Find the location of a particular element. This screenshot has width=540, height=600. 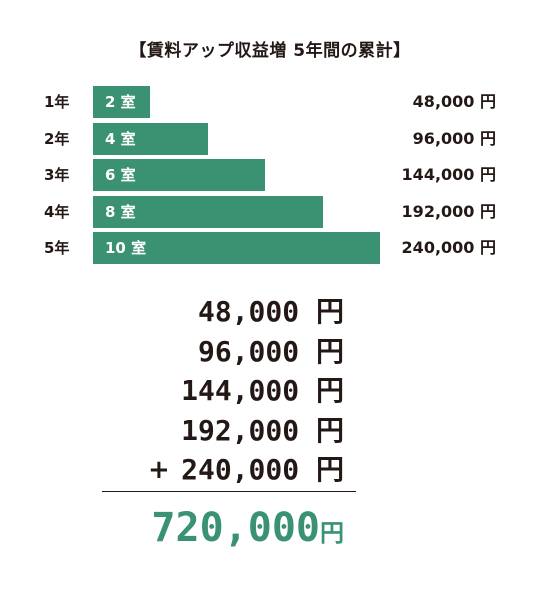

year-label: 3年 is located at coordinates (57, 175).